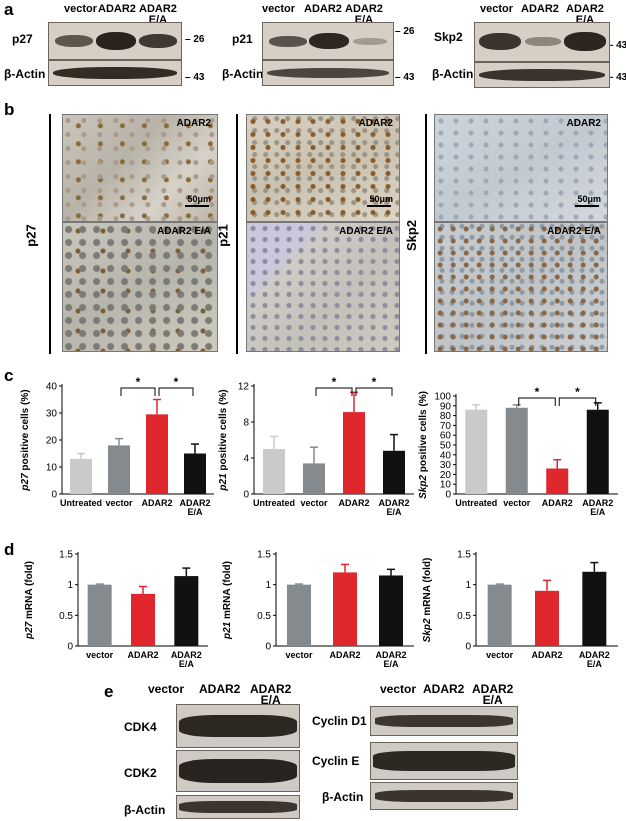 The width and height of the screenshot is (626, 821). Describe the element at coordinates (427, 600) in the screenshot. I see `y-axis-title: Skp2 mRNA (fold)` at that location.